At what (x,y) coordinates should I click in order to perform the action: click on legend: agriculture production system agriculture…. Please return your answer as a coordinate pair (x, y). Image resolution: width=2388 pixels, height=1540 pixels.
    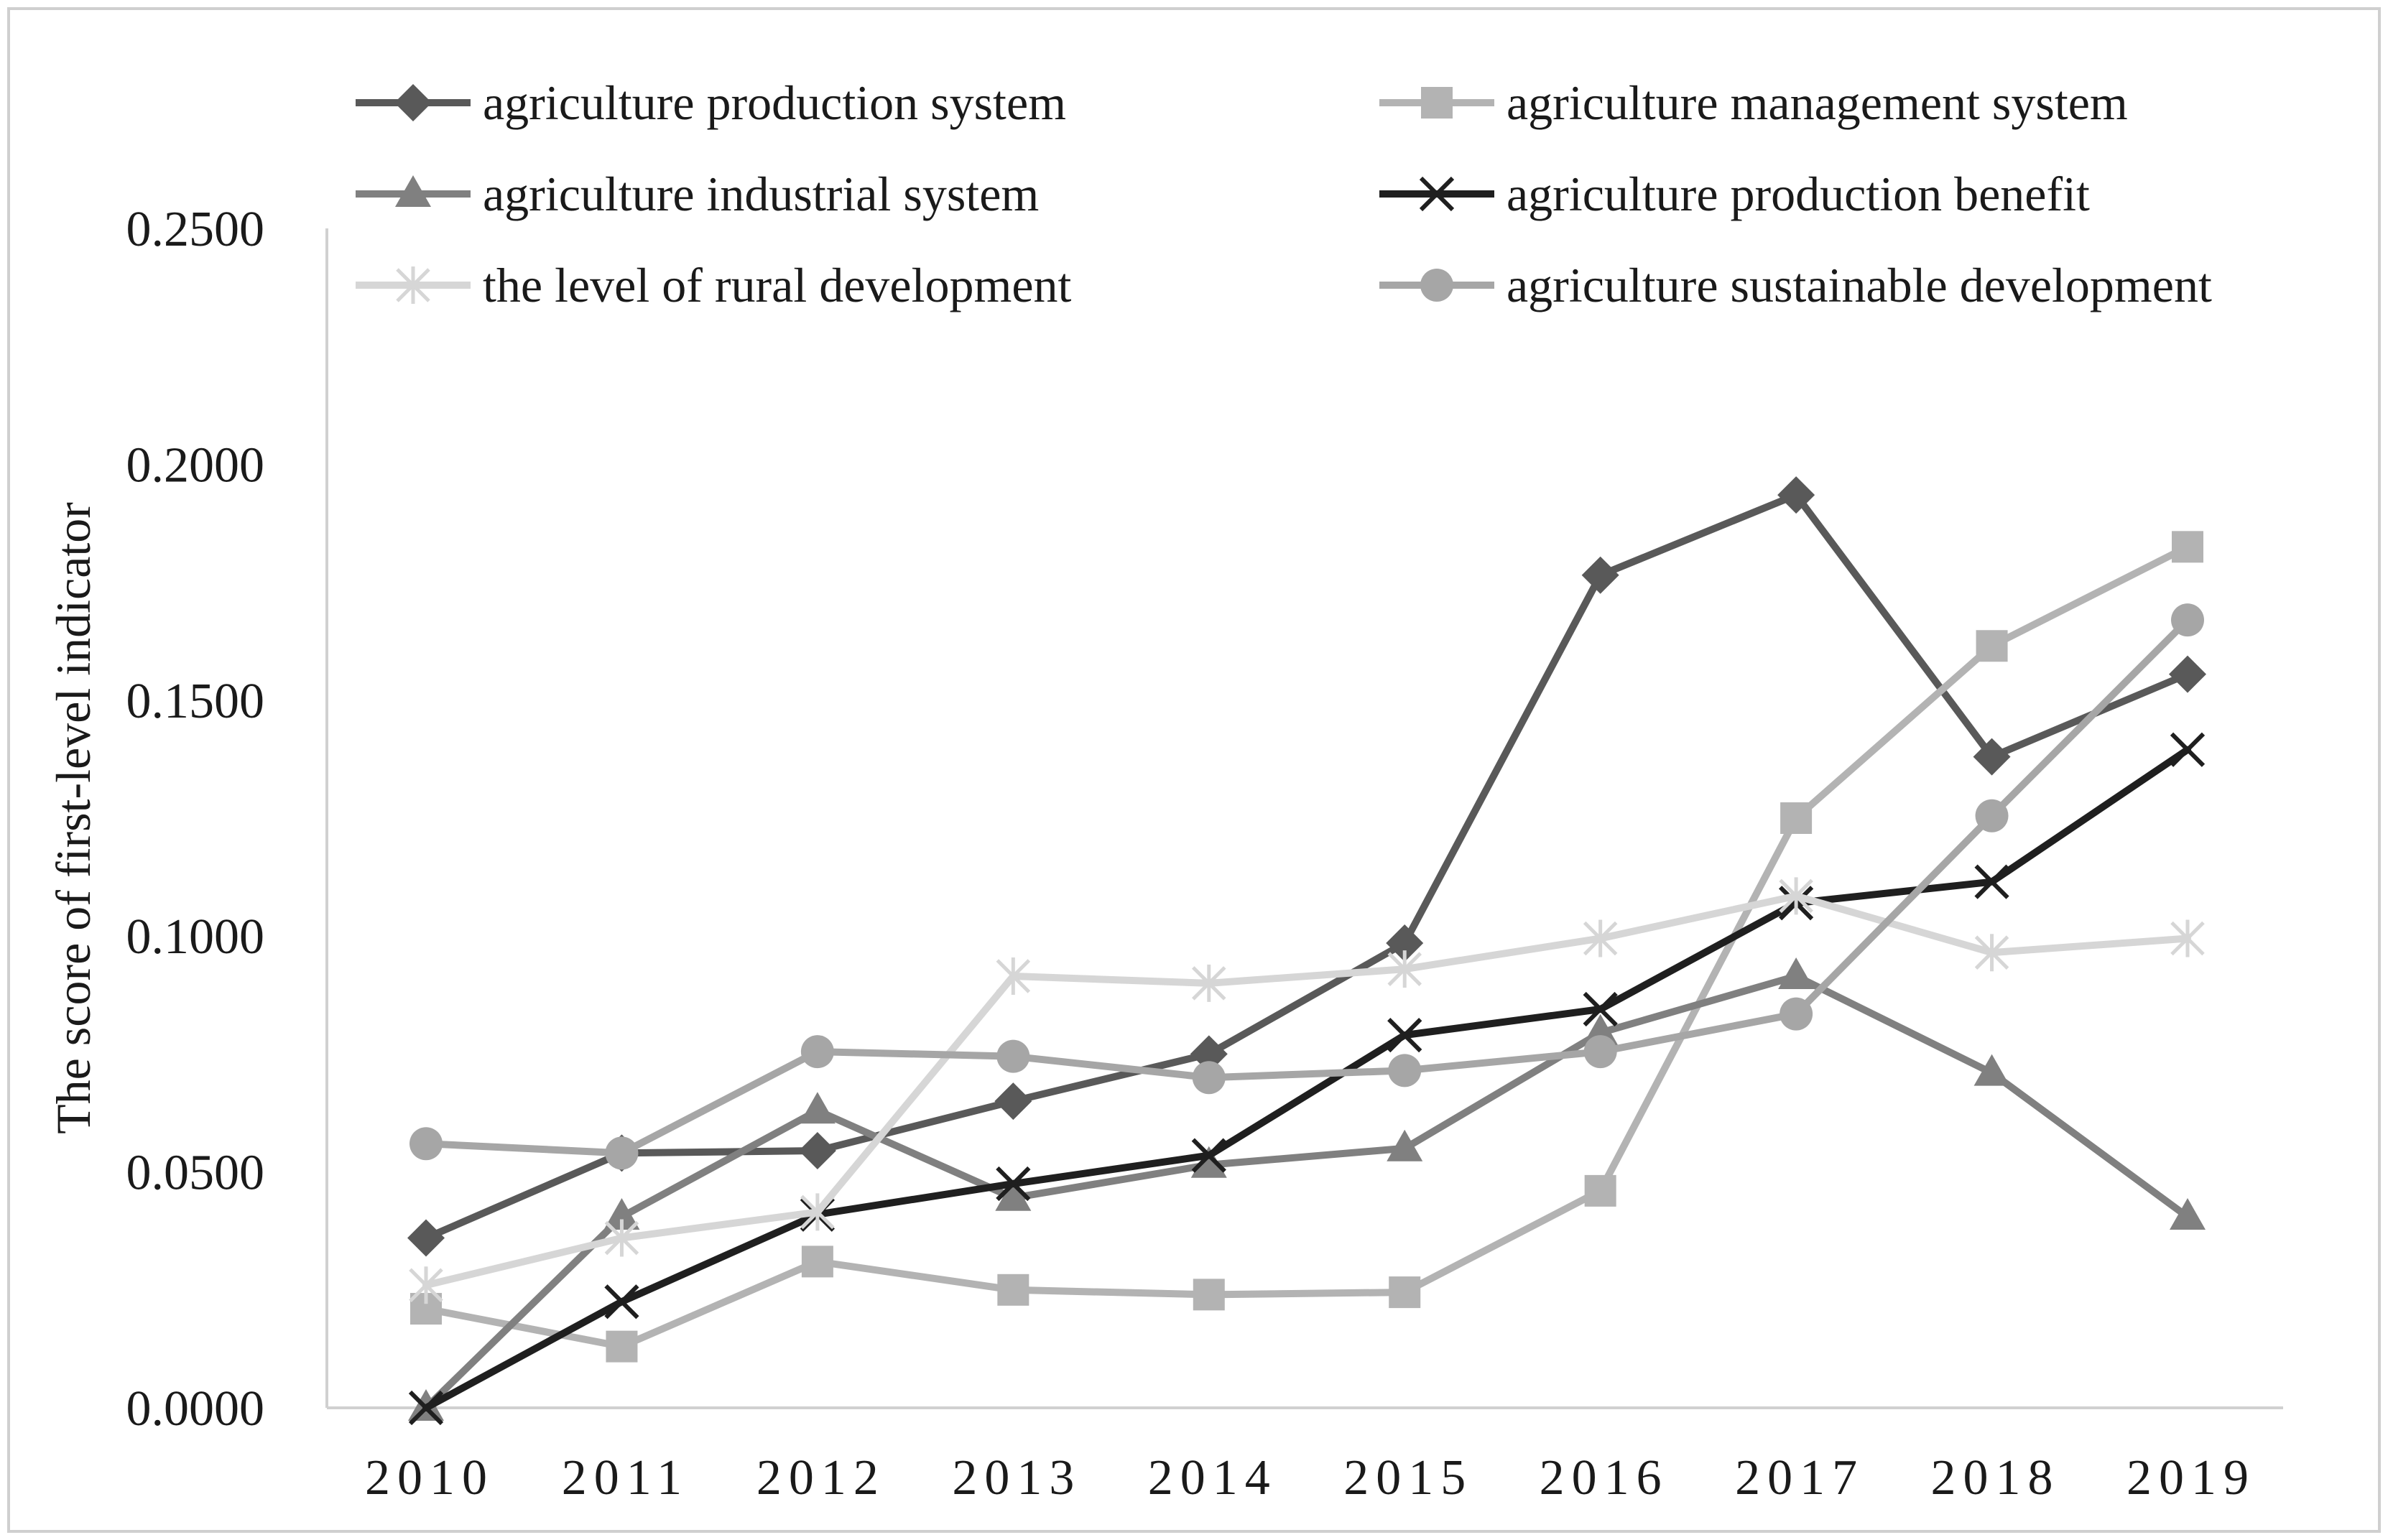
    Looking at the image, I should click on (1284, 193).